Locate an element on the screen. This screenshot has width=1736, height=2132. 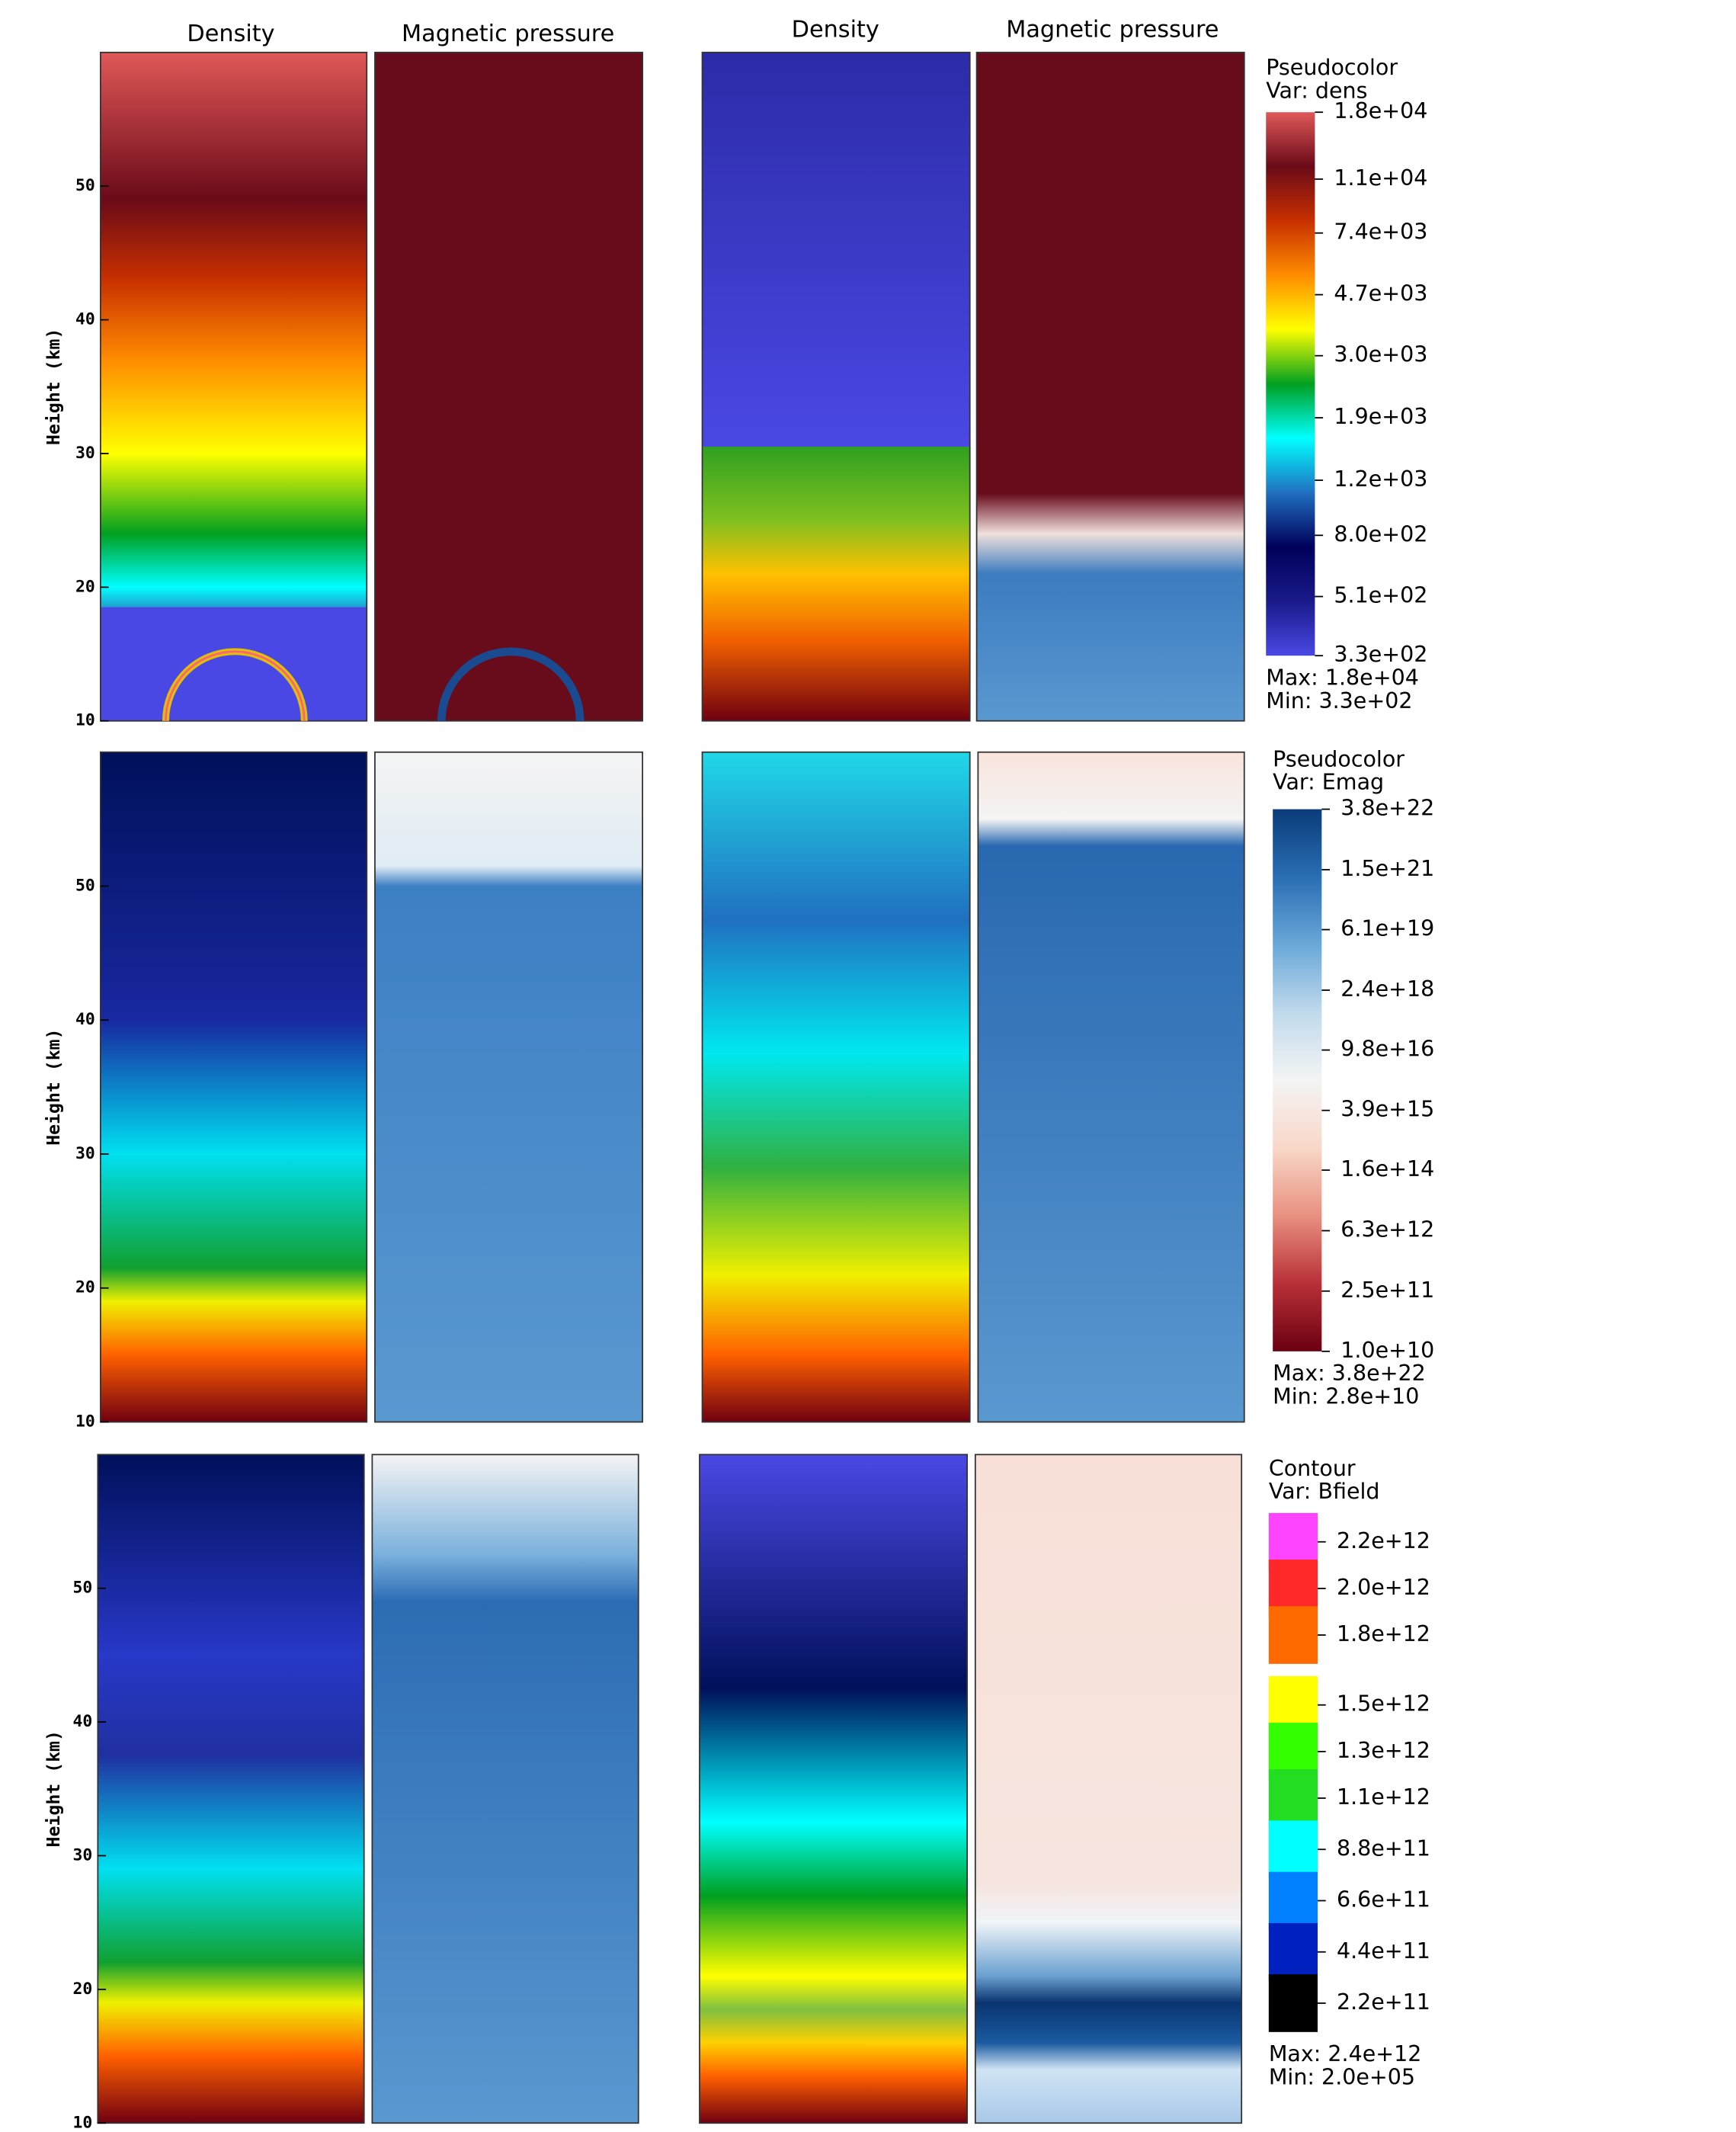
colorbar-min: Min: 2.8e+10 is located at coordinates (1346, 1396).